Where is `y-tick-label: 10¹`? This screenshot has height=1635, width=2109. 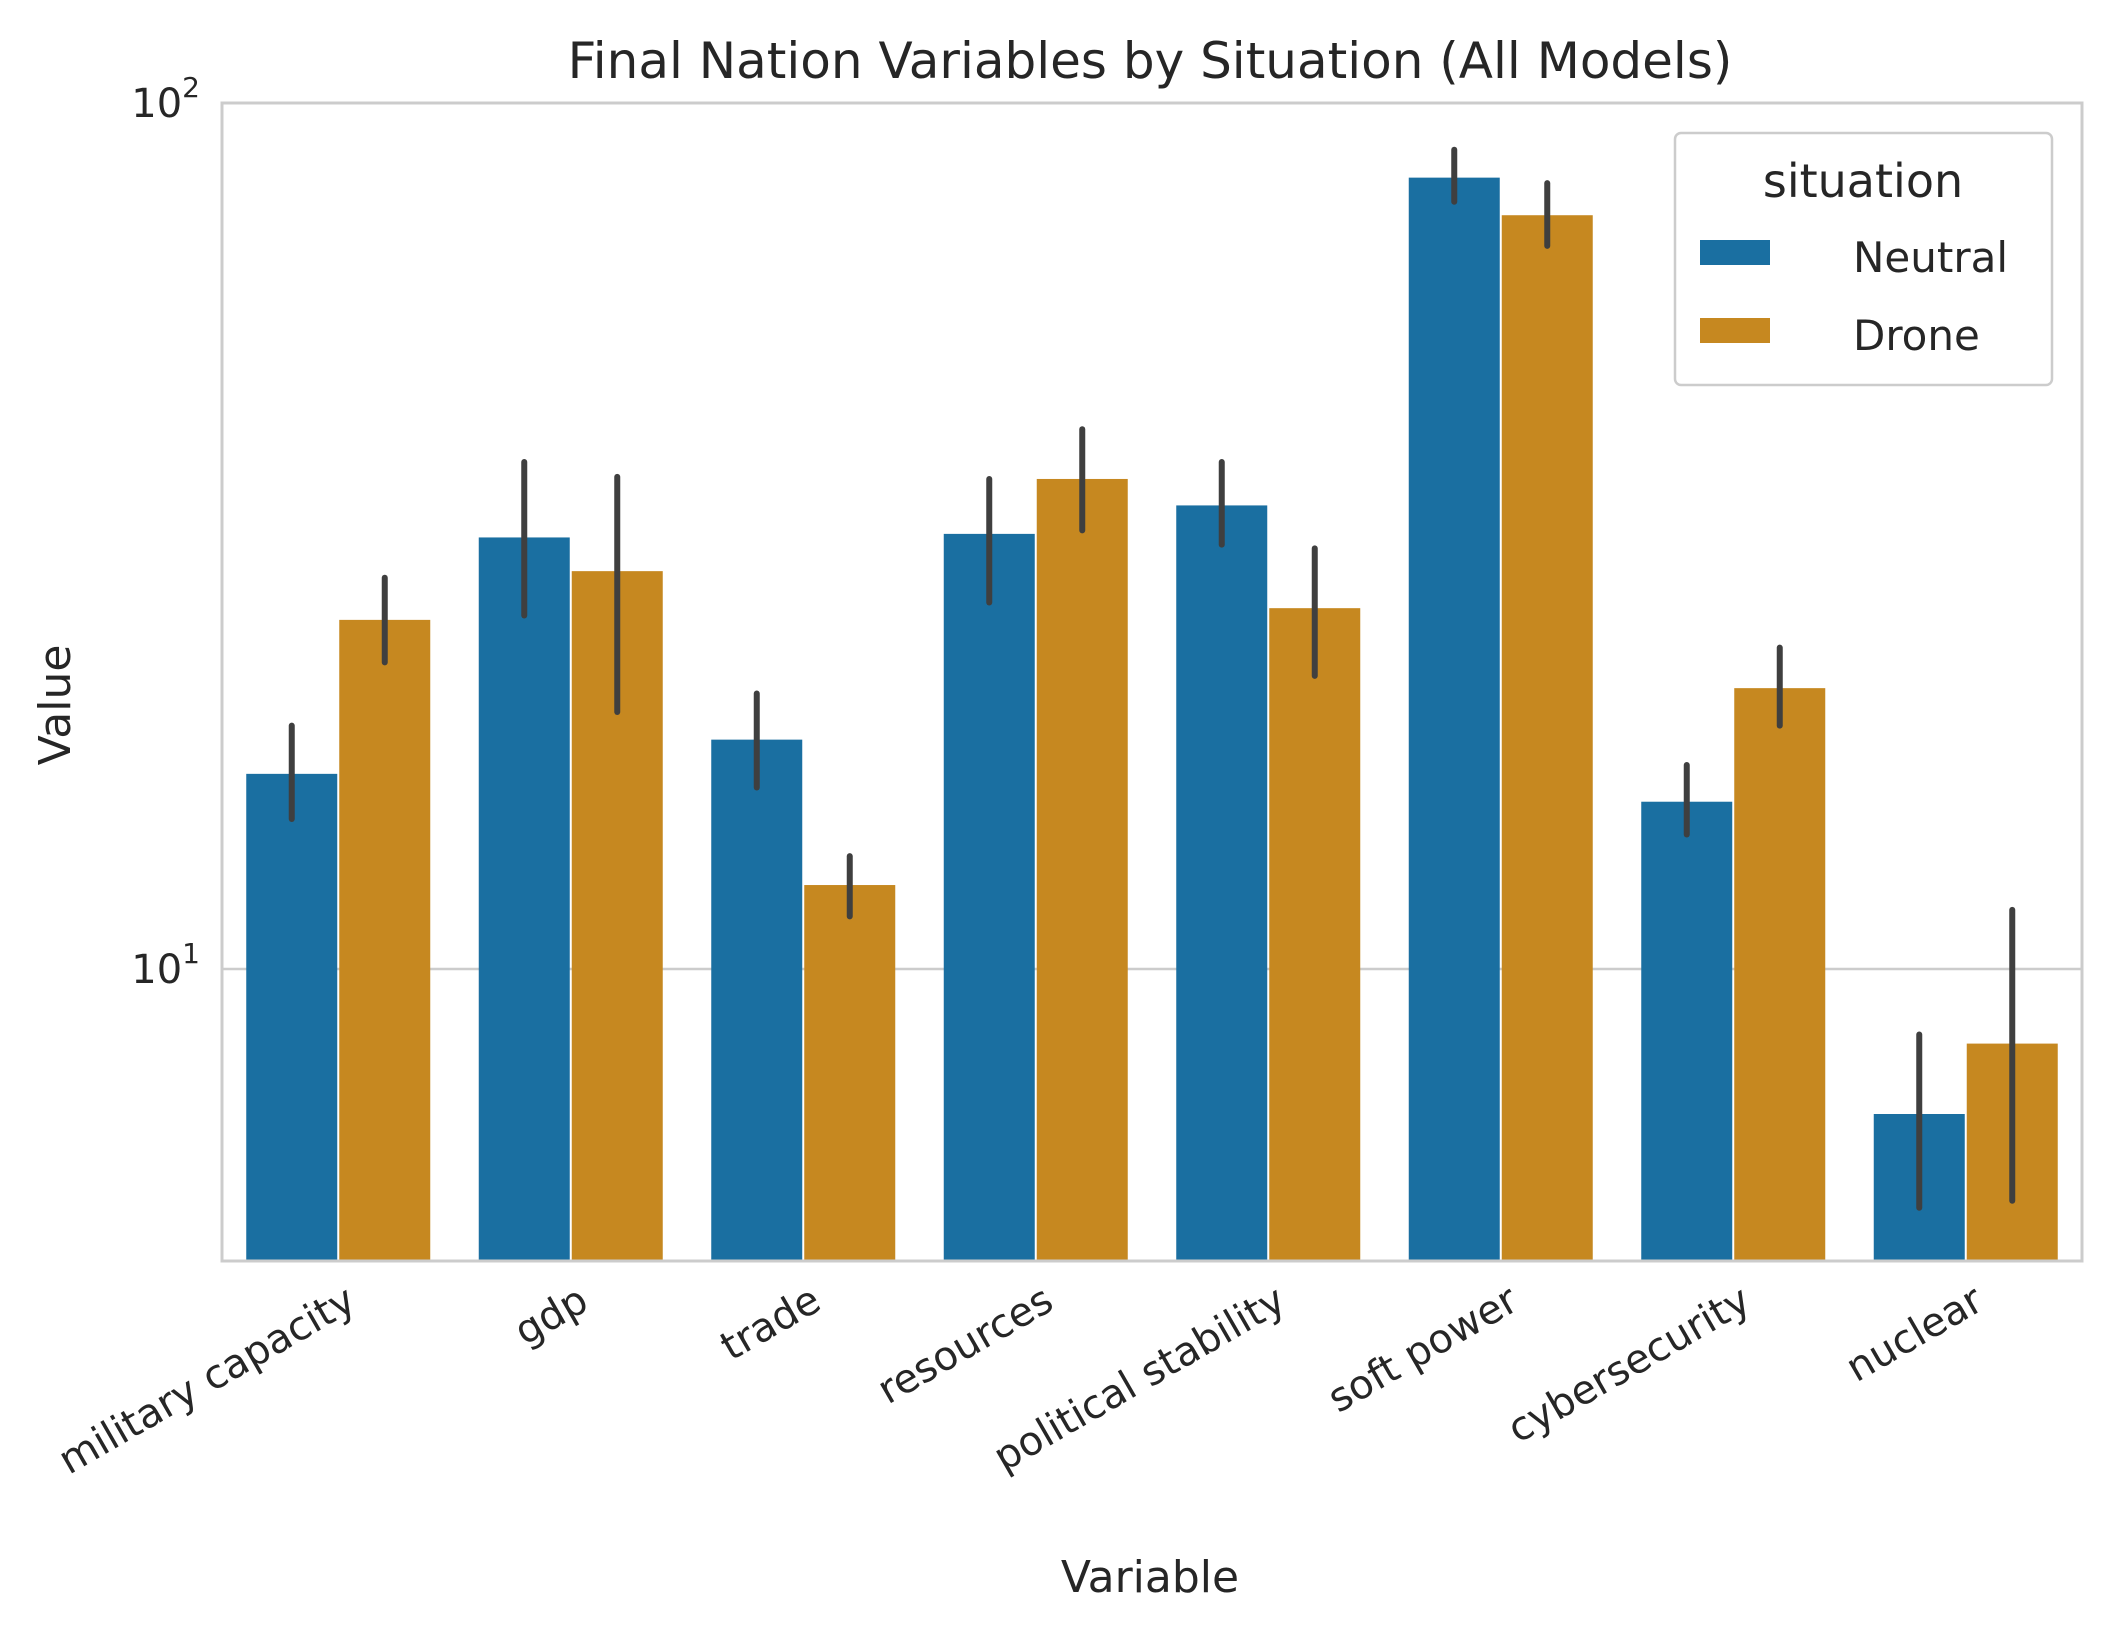
y-tick-label: 10¹ is located at coordinates (165, 965).